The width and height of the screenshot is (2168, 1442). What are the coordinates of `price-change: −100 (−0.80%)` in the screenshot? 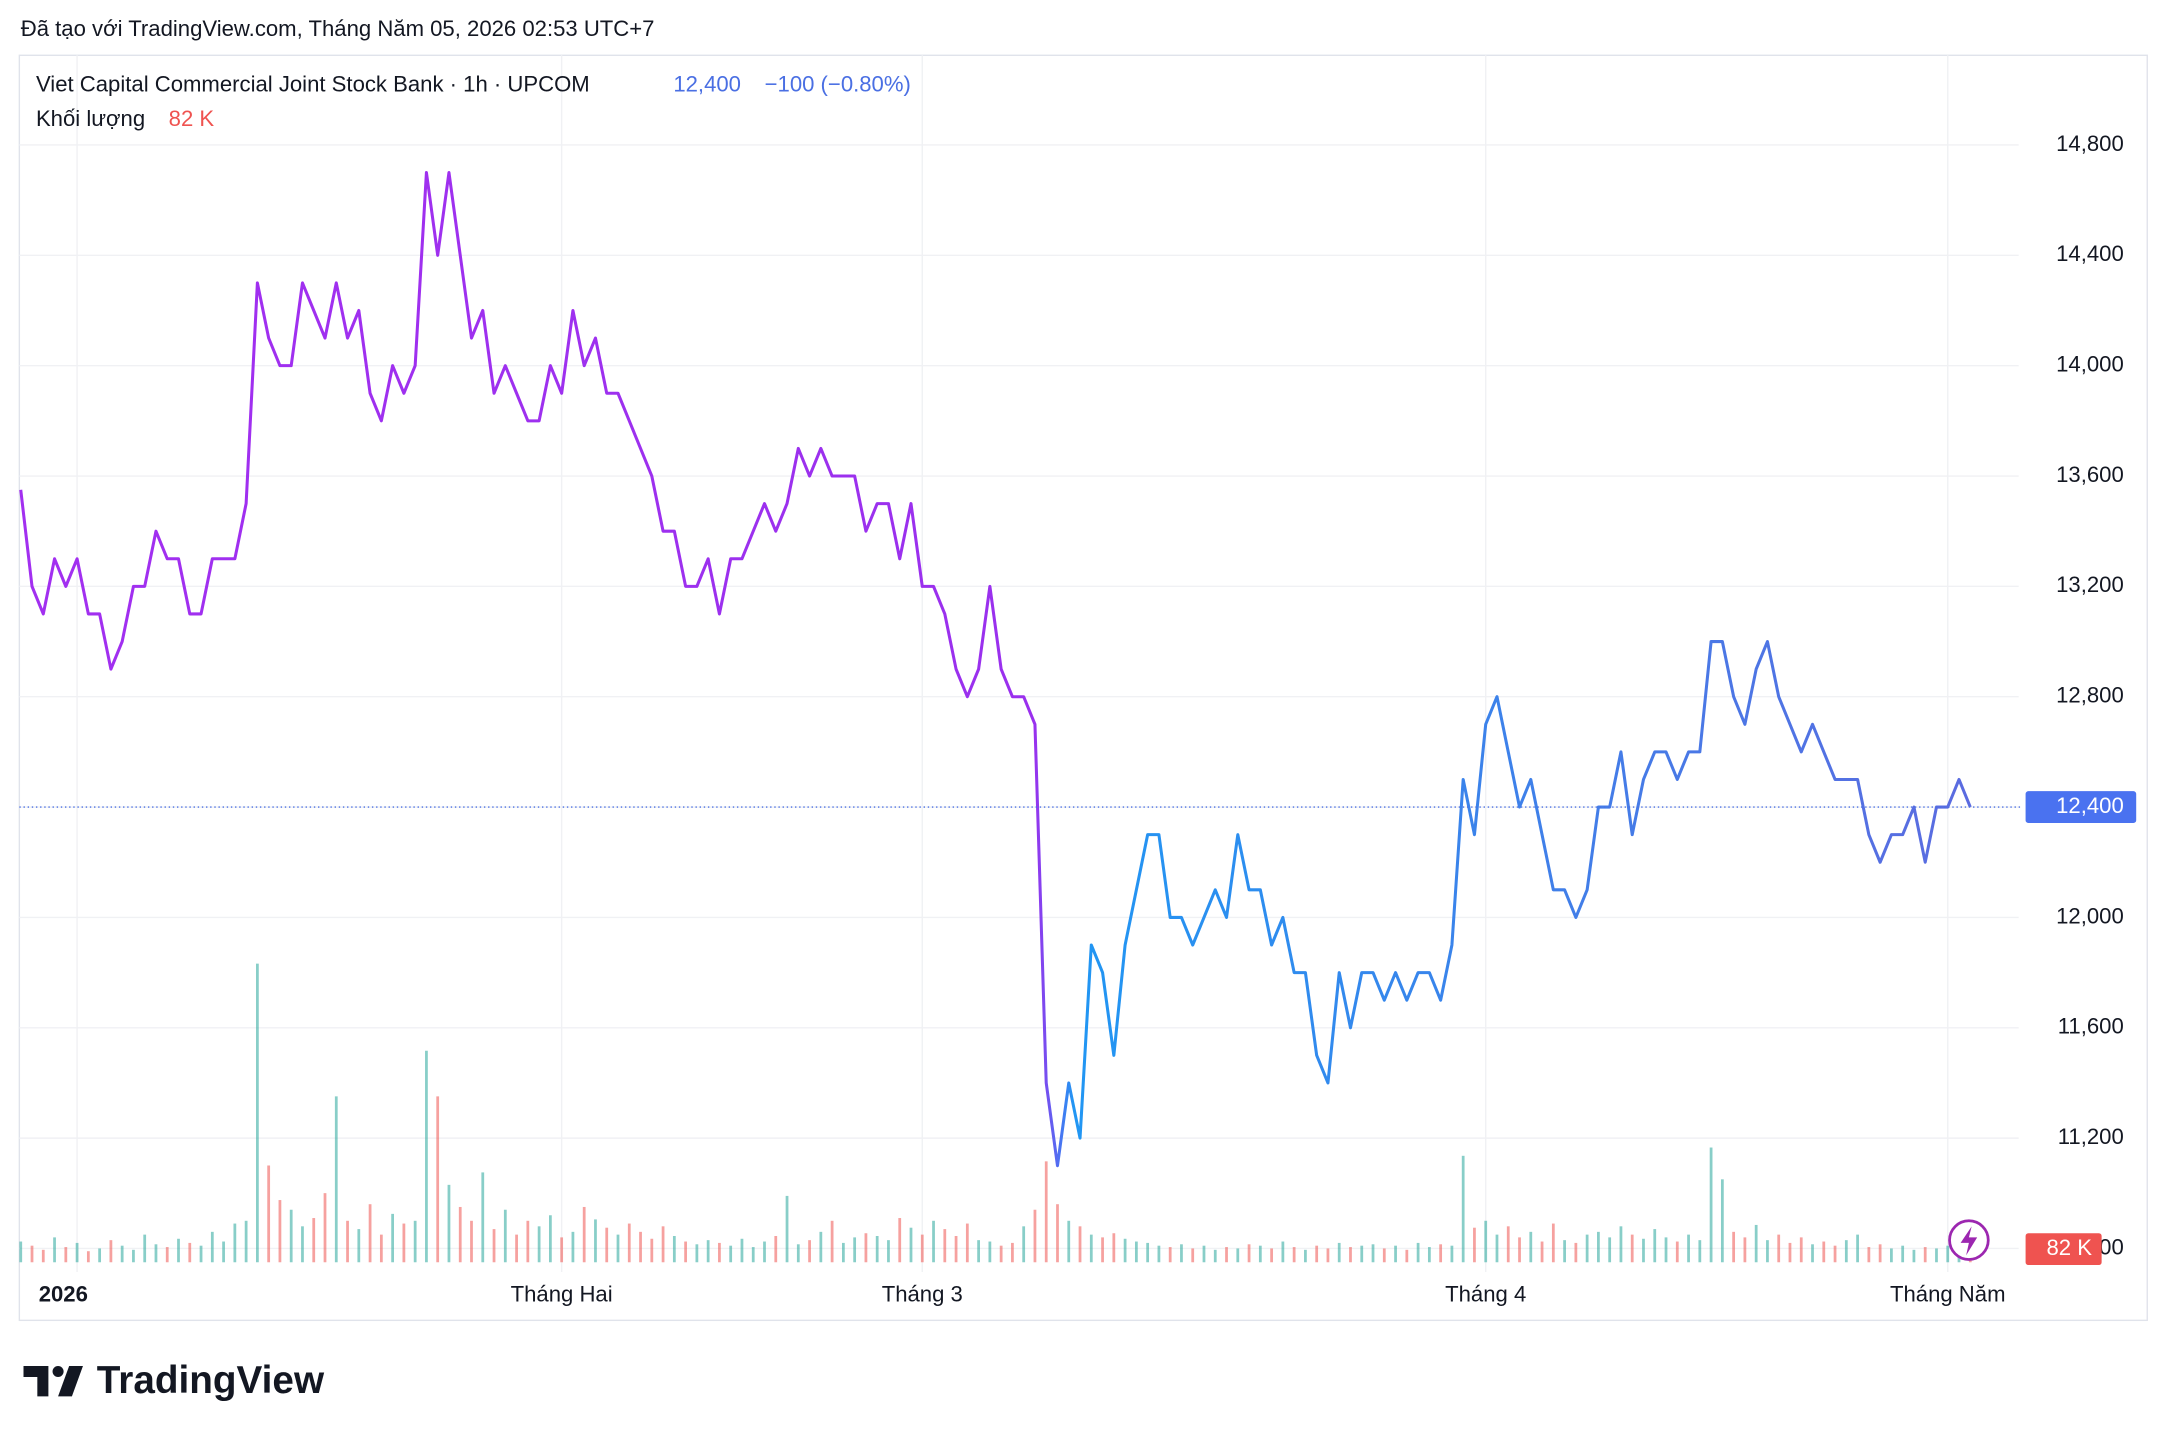 It's located at (838, 84).